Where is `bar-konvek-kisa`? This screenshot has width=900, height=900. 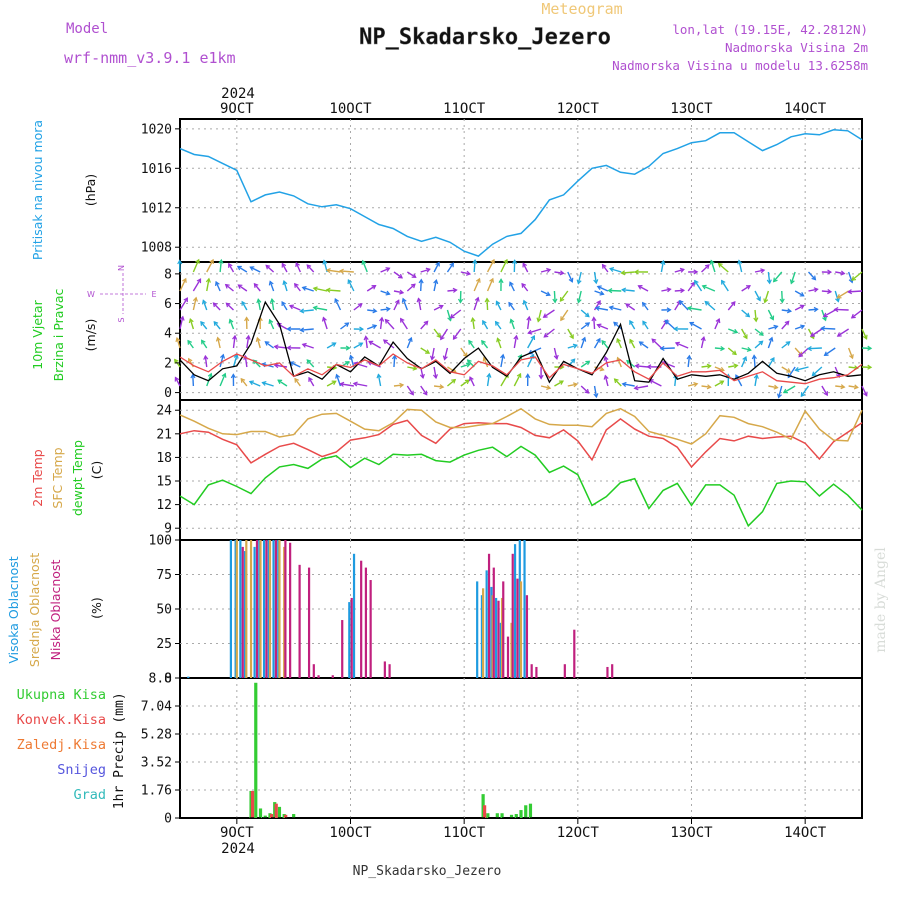 bar-konvek-kisa is located at coordinates (286, 816).